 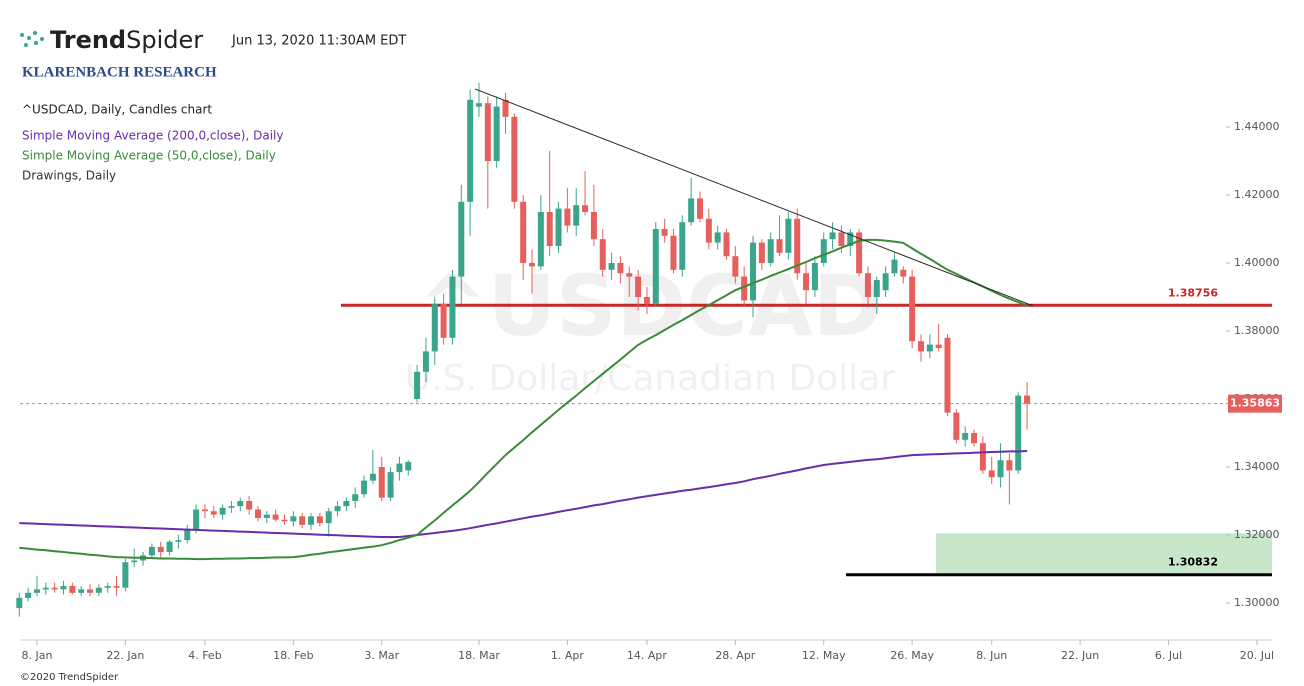 I want to click on x-tick-label: 18. Feb, so click(x=293, y=655).